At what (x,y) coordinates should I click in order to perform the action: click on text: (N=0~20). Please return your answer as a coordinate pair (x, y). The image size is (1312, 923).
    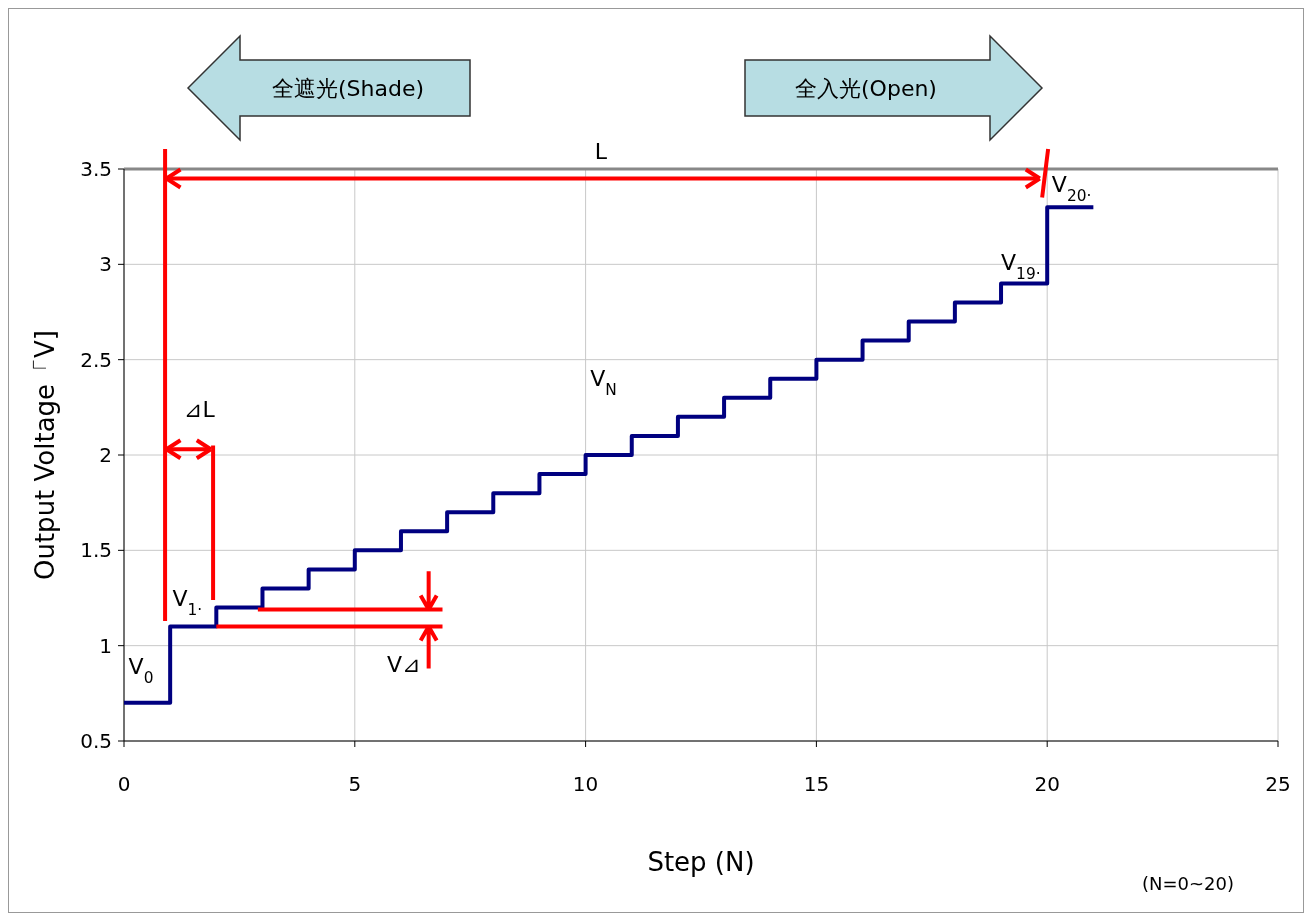
    Looking at the image, I should click on (1188, 883).